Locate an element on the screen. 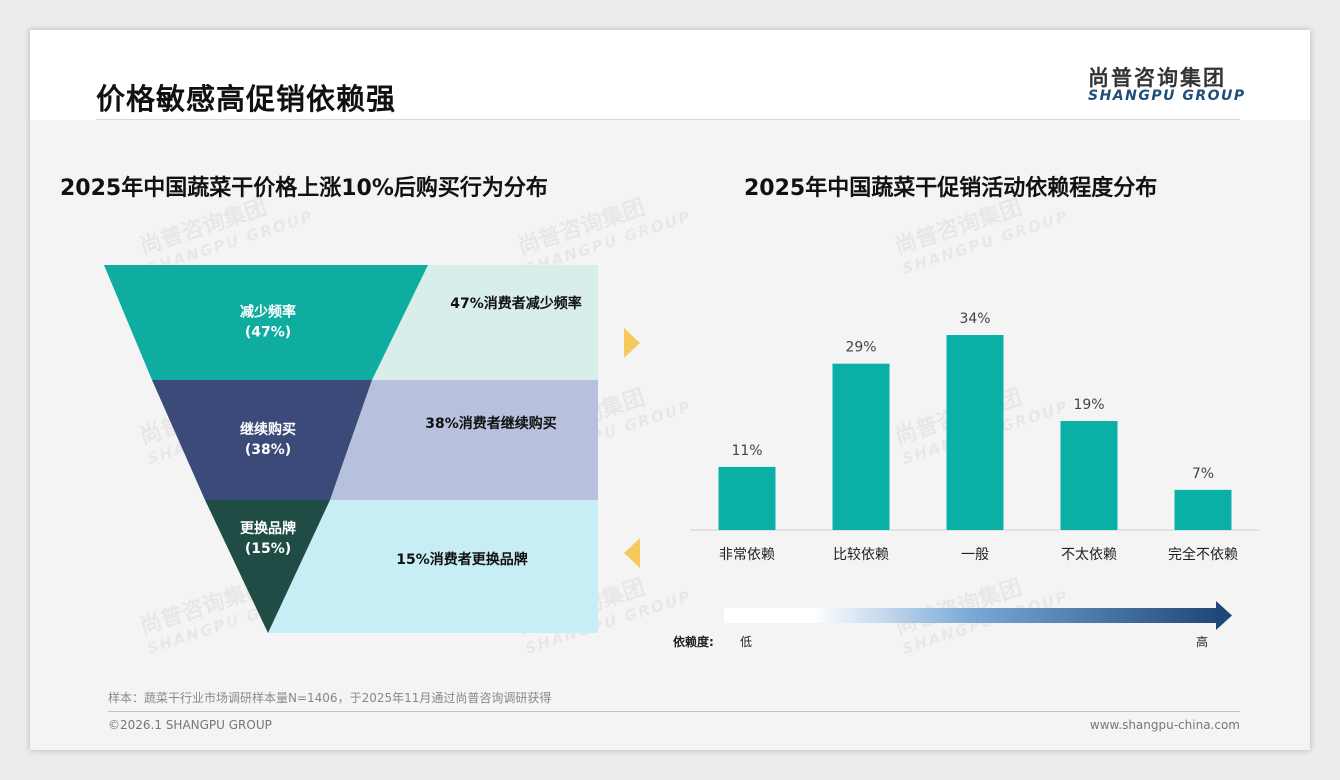  scale-low: 低 is located at coordinates (746, 642).